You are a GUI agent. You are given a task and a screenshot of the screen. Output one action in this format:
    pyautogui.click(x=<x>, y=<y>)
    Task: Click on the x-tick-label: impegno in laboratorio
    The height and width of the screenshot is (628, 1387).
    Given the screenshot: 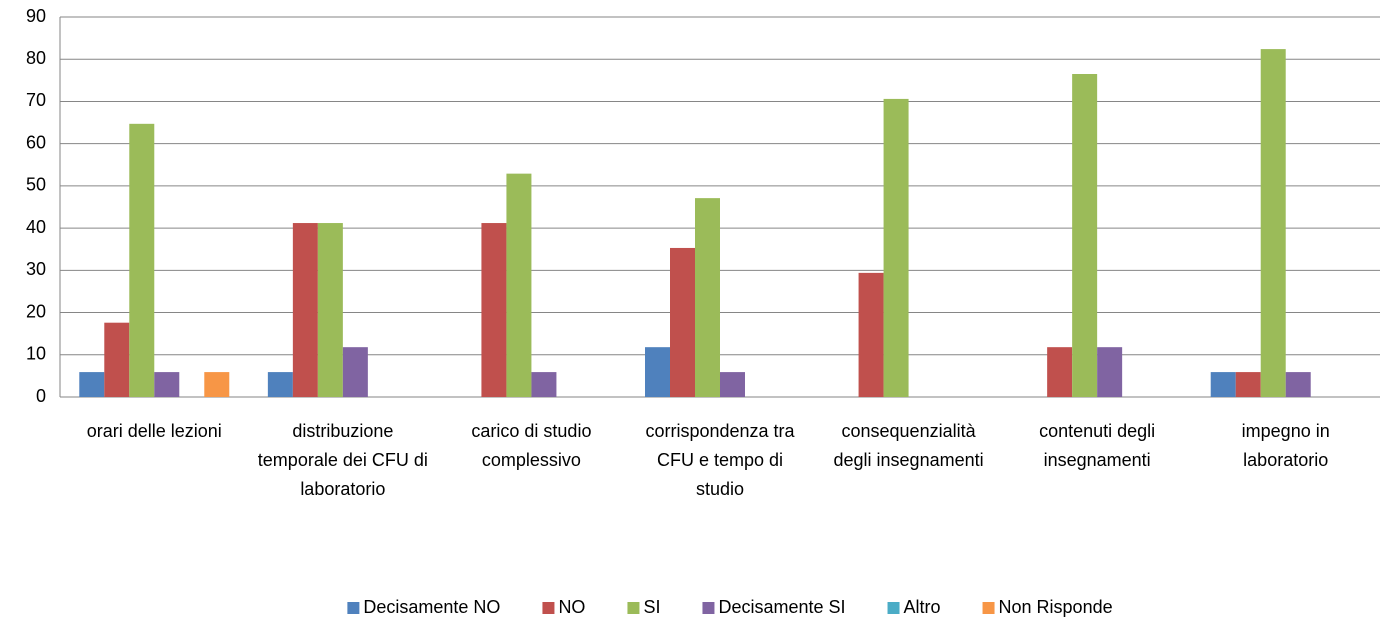 What is the action you would take?
    pyautogui.click(x=1285, y=445)
    